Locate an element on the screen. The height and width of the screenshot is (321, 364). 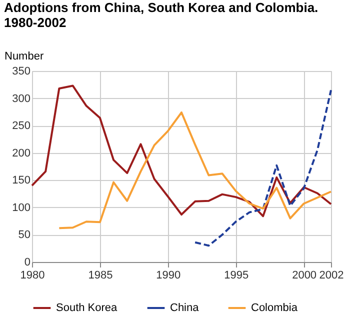
x-tick-label: 2000 is located at coordinates (304, 276).